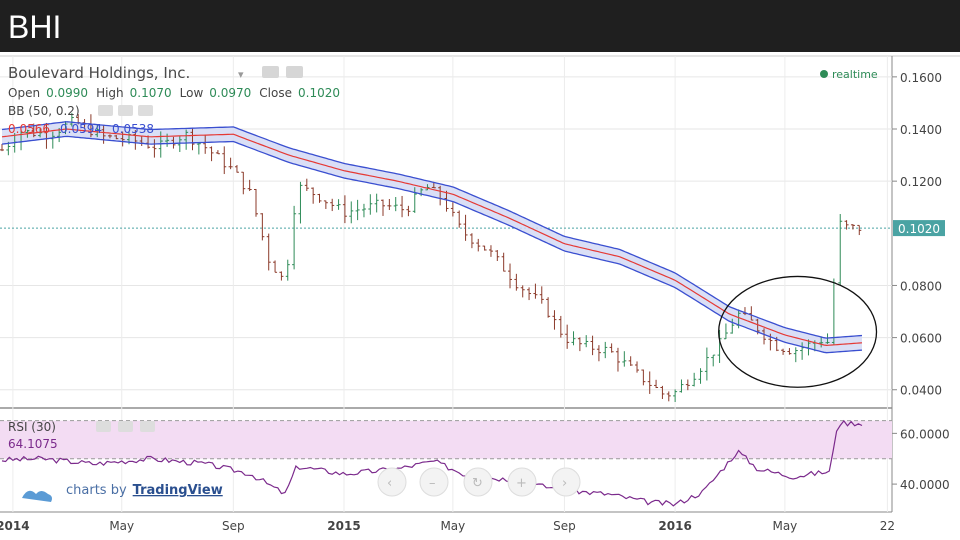 This screenshot has width=960, height=540. What do you see at coordinates (925, 434) in the screenshot?
I see `rsi-tick-label: 60.0000` at bounding box center [925, 434].